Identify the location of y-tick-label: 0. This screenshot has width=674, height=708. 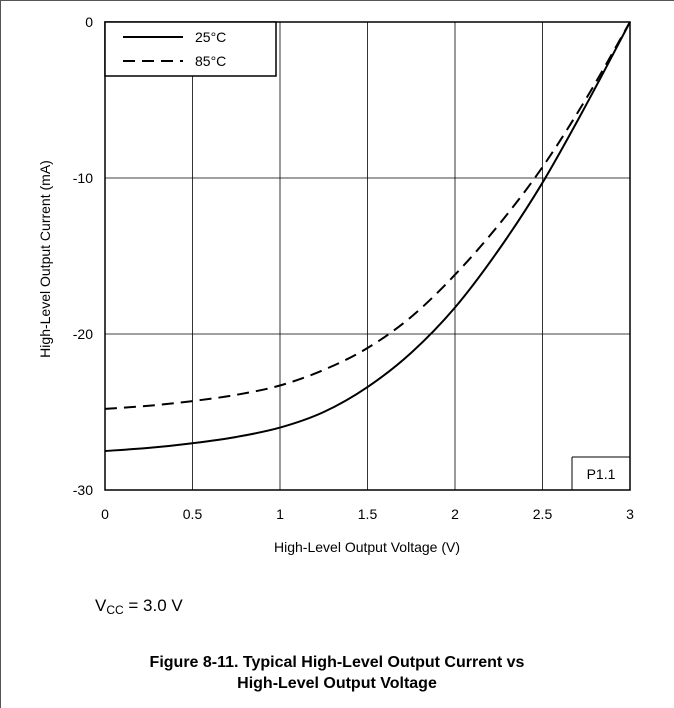
(89, 22).